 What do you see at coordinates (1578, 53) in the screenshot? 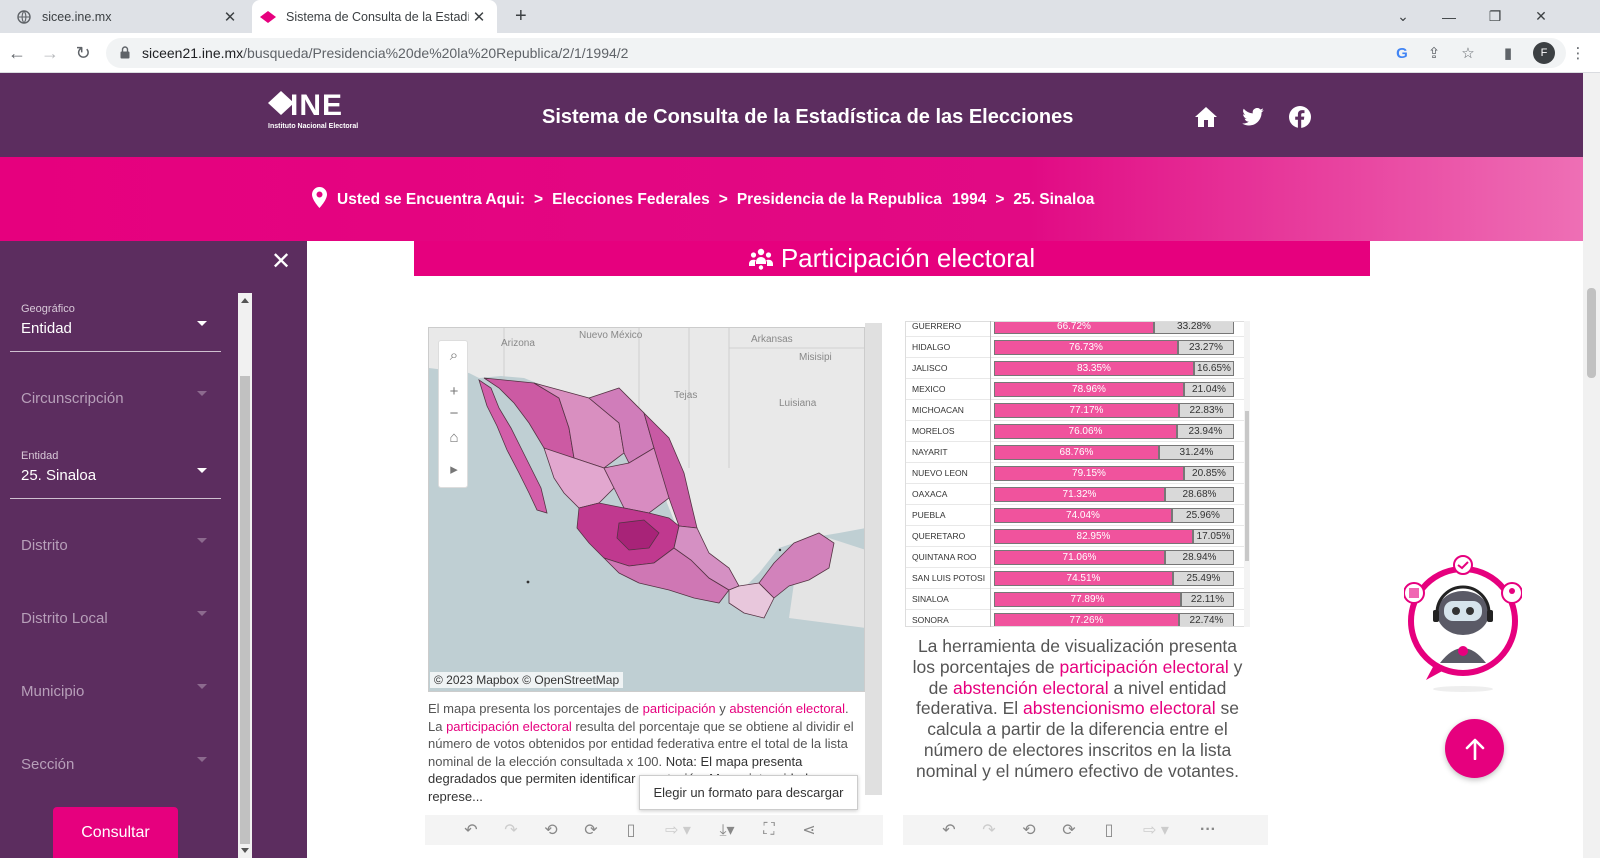
I see `browser-menu-icon: ⋮` at bounding box center [1578, 53].